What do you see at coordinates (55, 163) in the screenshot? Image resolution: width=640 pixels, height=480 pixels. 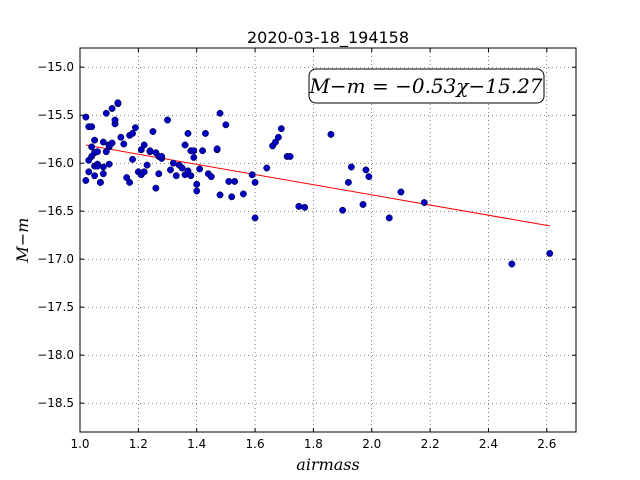 I see `y-tick-label: −16.0` at bounding box center [55, 163].